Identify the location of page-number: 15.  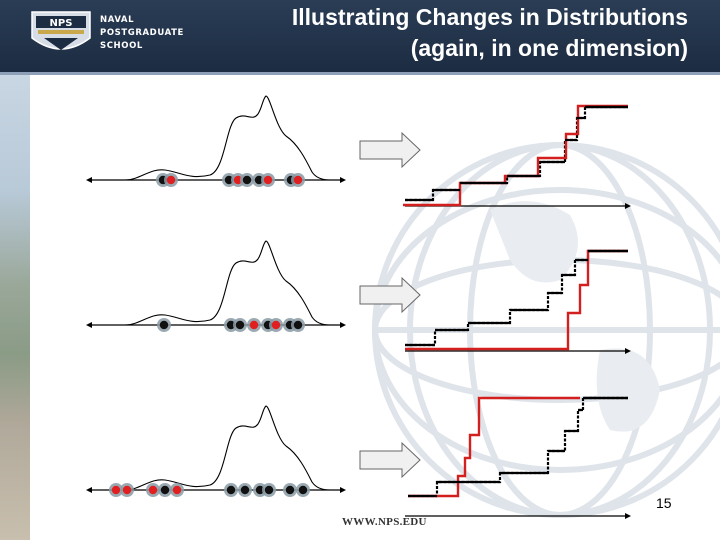
(664, 503).